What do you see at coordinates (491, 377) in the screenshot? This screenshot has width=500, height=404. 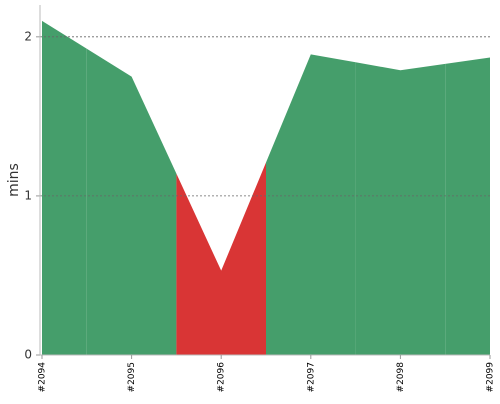 I see `x-tick-label: #2099` at bounding box center [491, 377].